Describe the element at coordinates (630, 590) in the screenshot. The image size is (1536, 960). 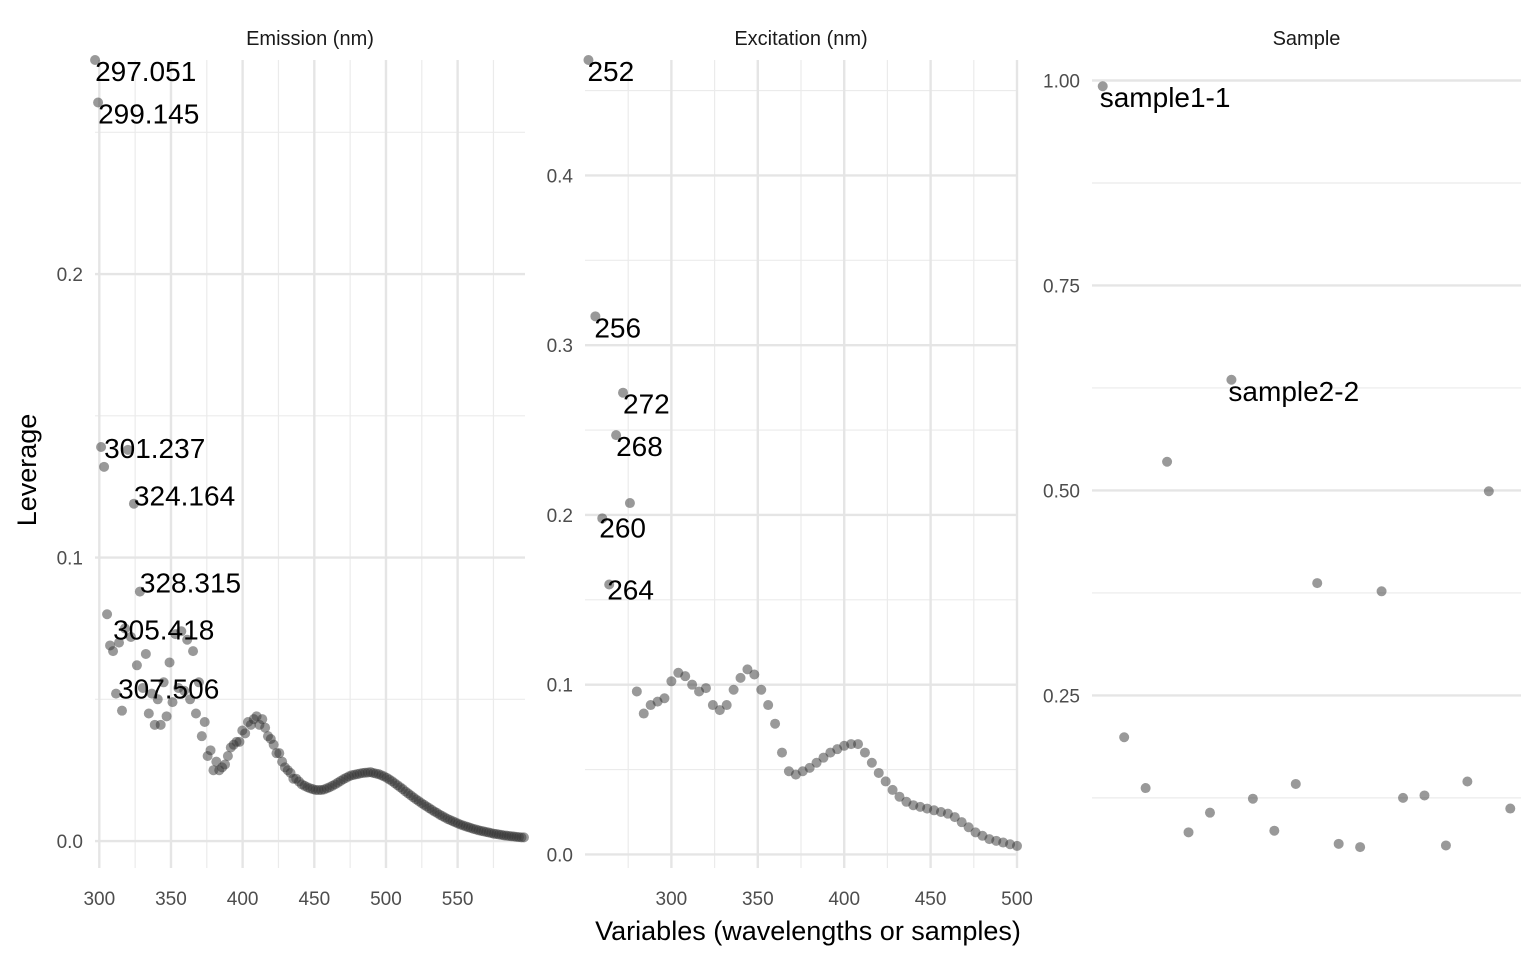
I see `excitation-point-label: 264` at that location.